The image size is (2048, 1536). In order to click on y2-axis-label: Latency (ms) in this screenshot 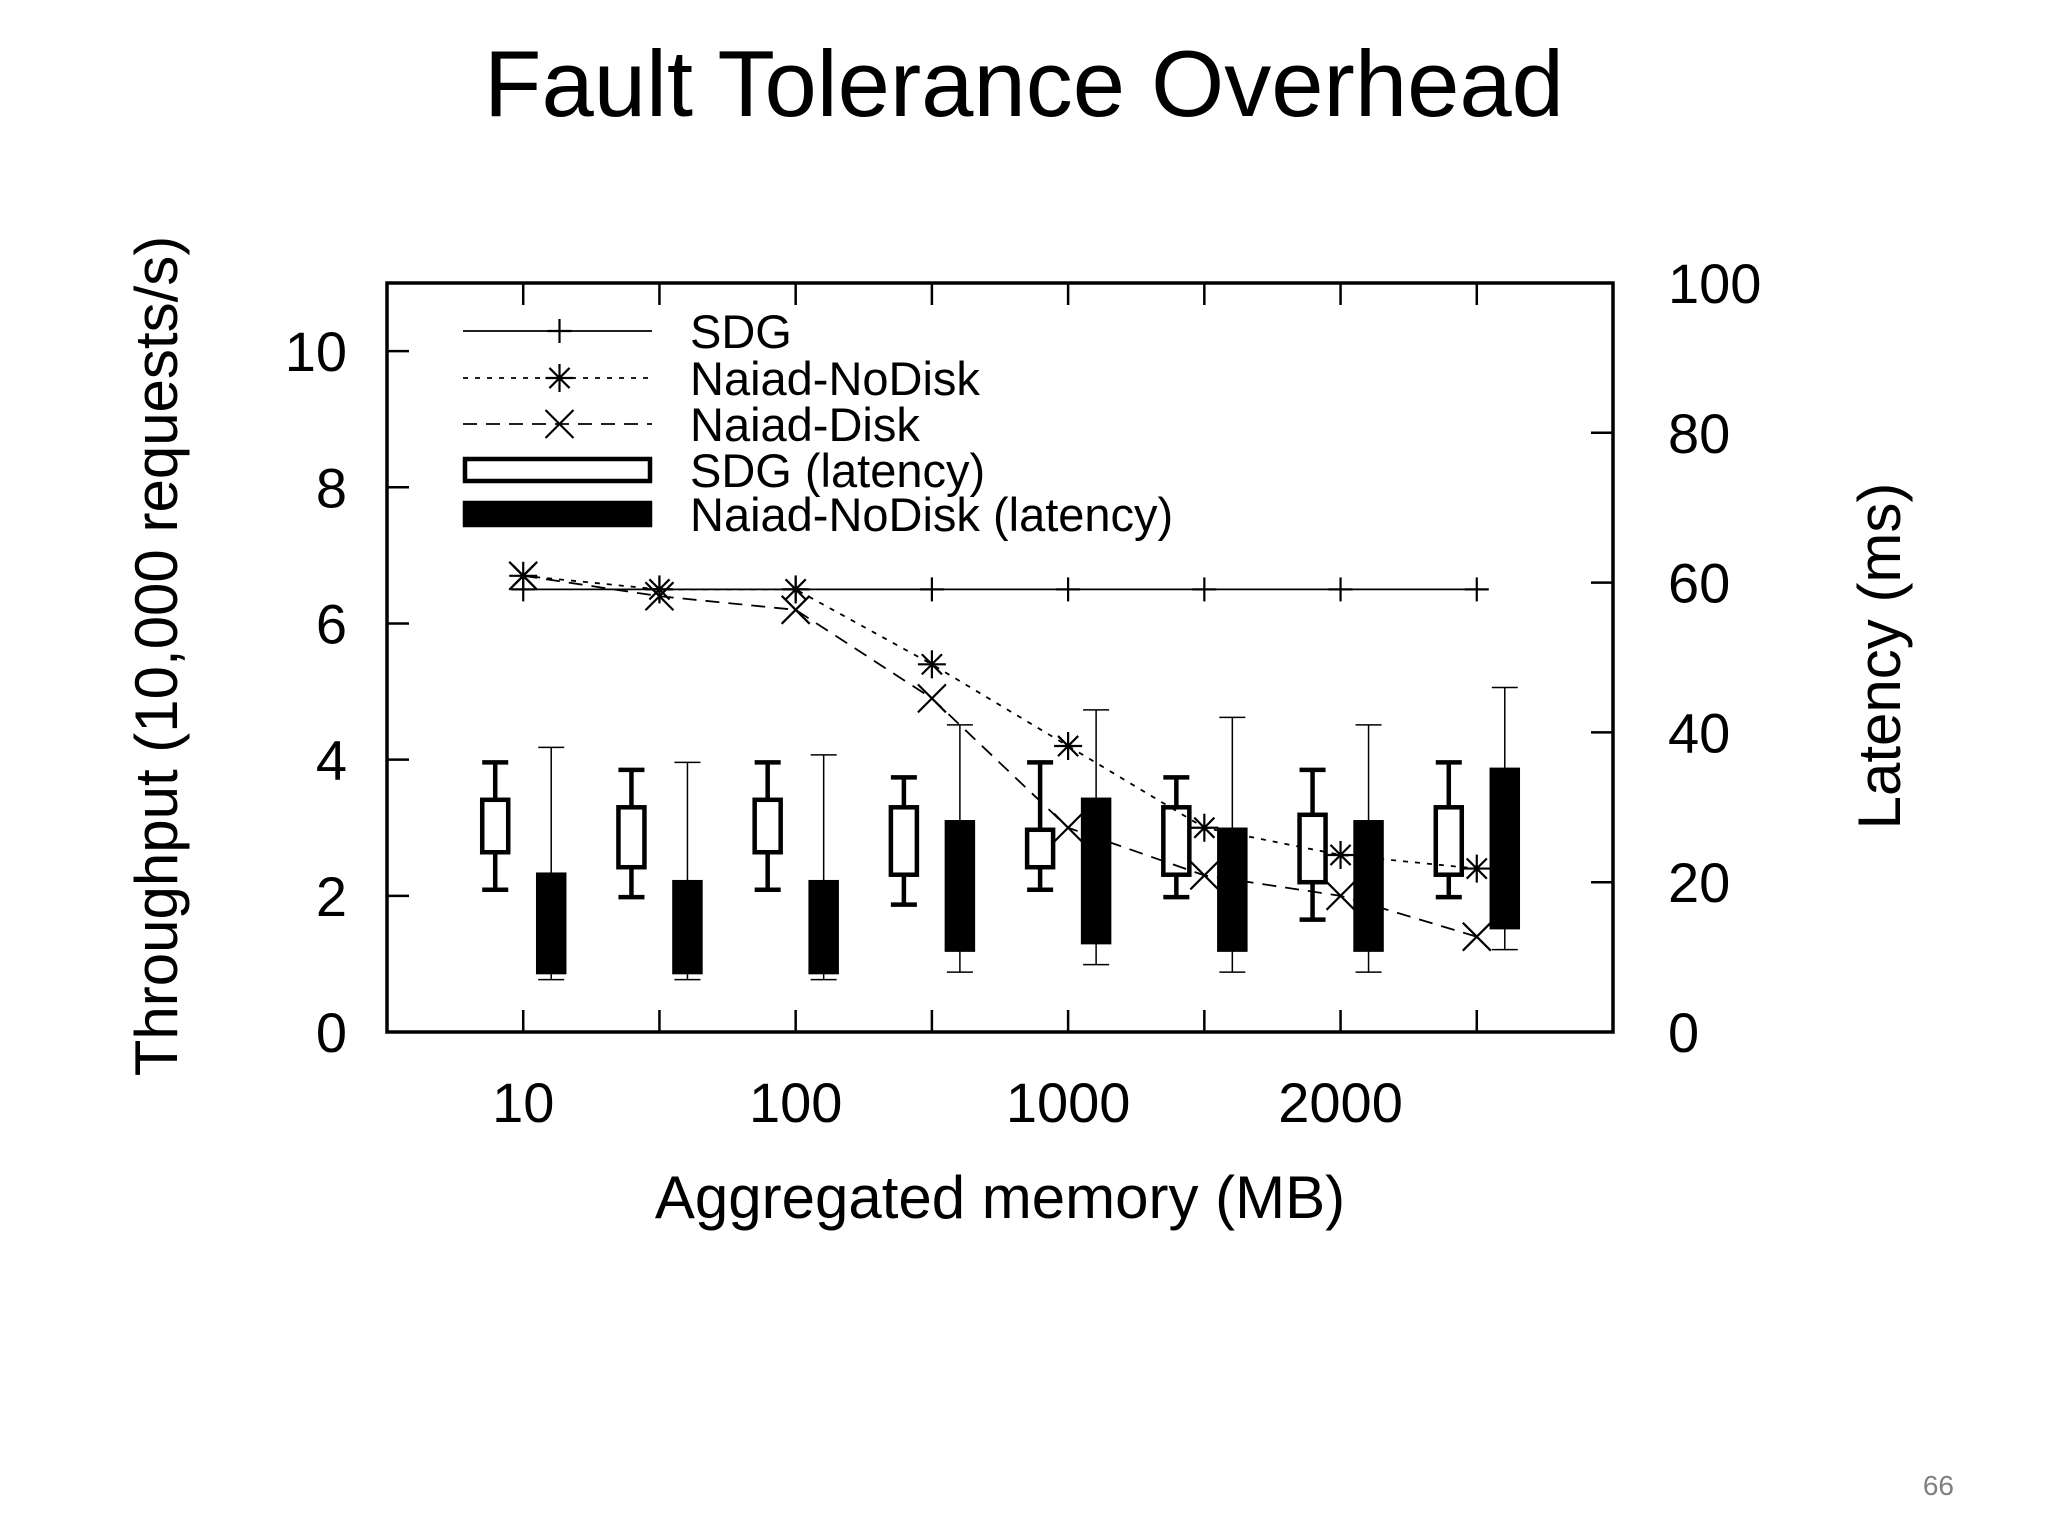, I will do `click(1879, 656)`.